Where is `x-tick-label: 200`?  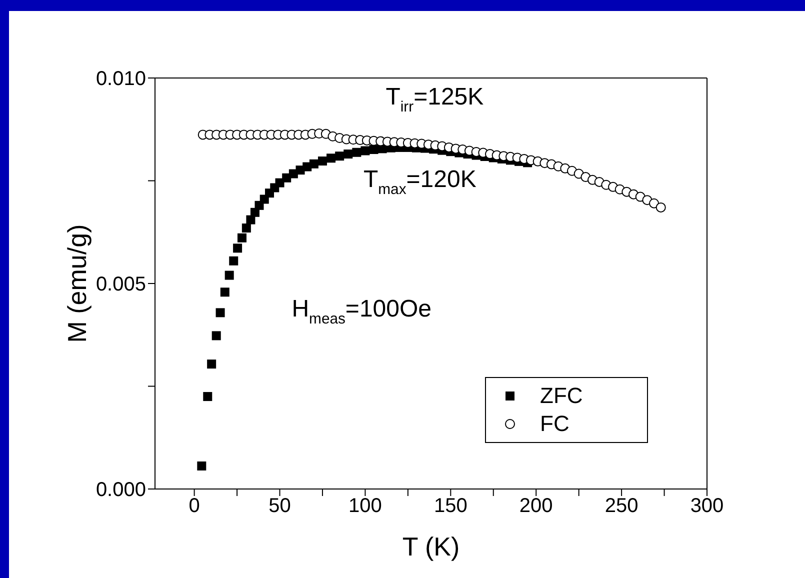
x-tick-label: 200 is located at coordinates (536, 506).